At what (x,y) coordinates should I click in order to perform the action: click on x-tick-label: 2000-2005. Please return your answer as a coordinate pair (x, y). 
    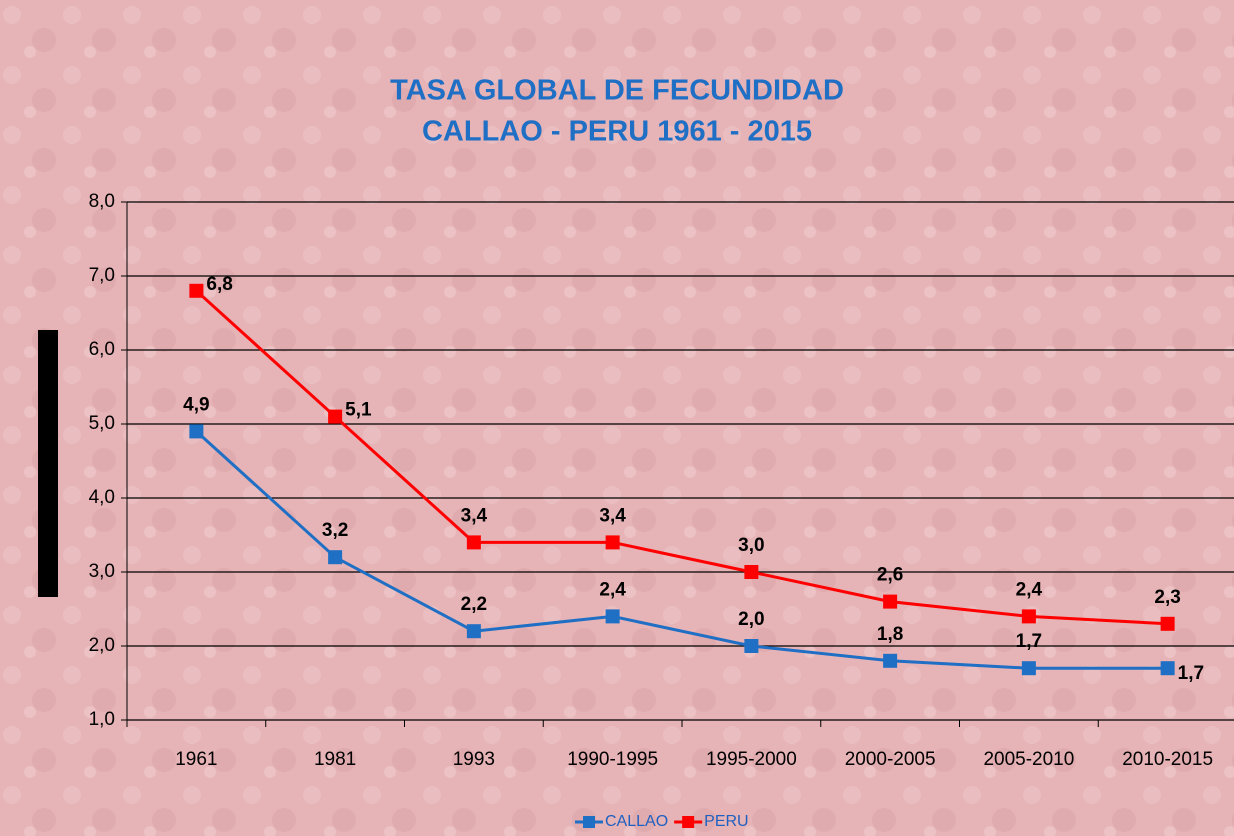
    Looking at the image, I should click on (890, 759).